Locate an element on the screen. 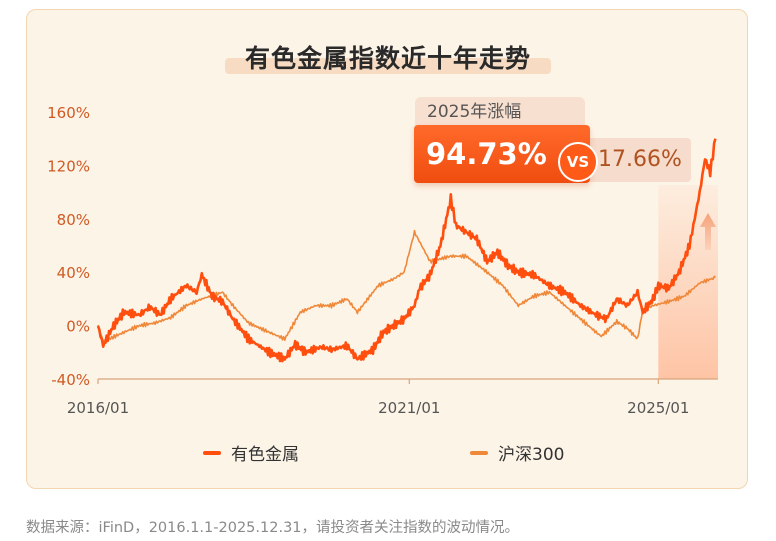 Image resolution: width=776 pixels, height=541 pixels. legend-label-metals: 有色金属 is located at coordinates (265, 455).